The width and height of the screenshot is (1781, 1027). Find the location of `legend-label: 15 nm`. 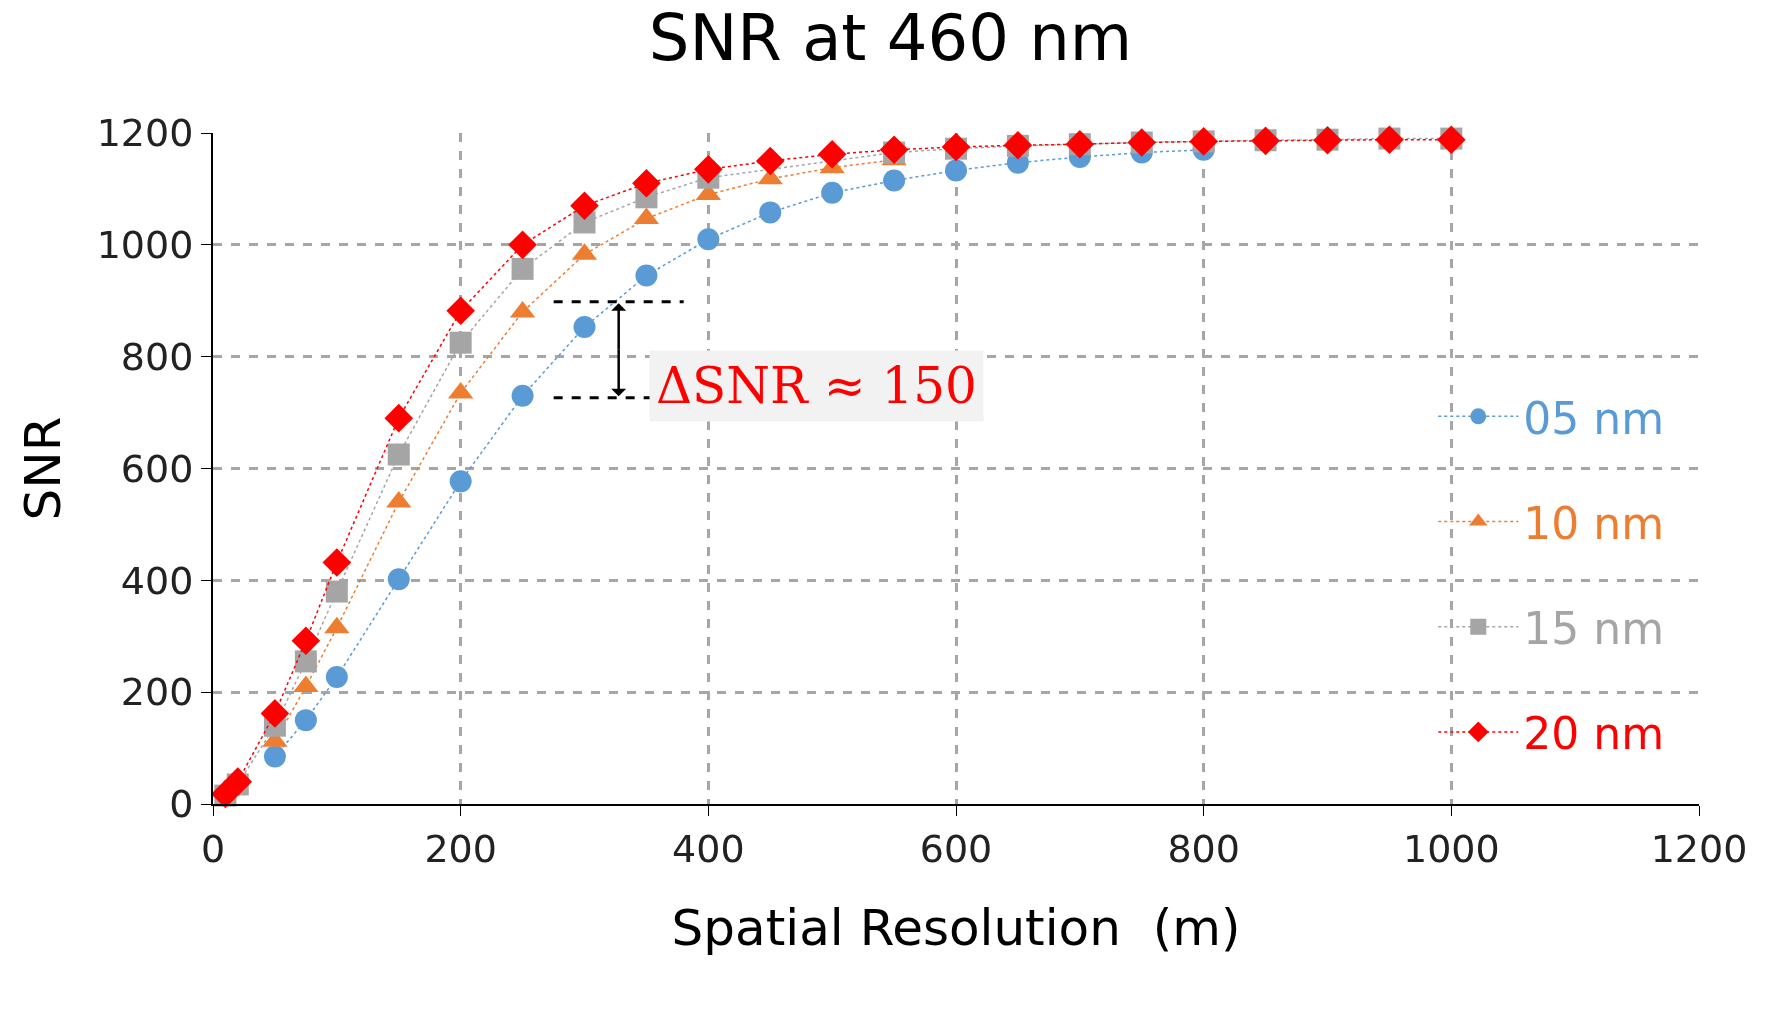

legend-label: 15 nm is located at coordinates (1594, 628).